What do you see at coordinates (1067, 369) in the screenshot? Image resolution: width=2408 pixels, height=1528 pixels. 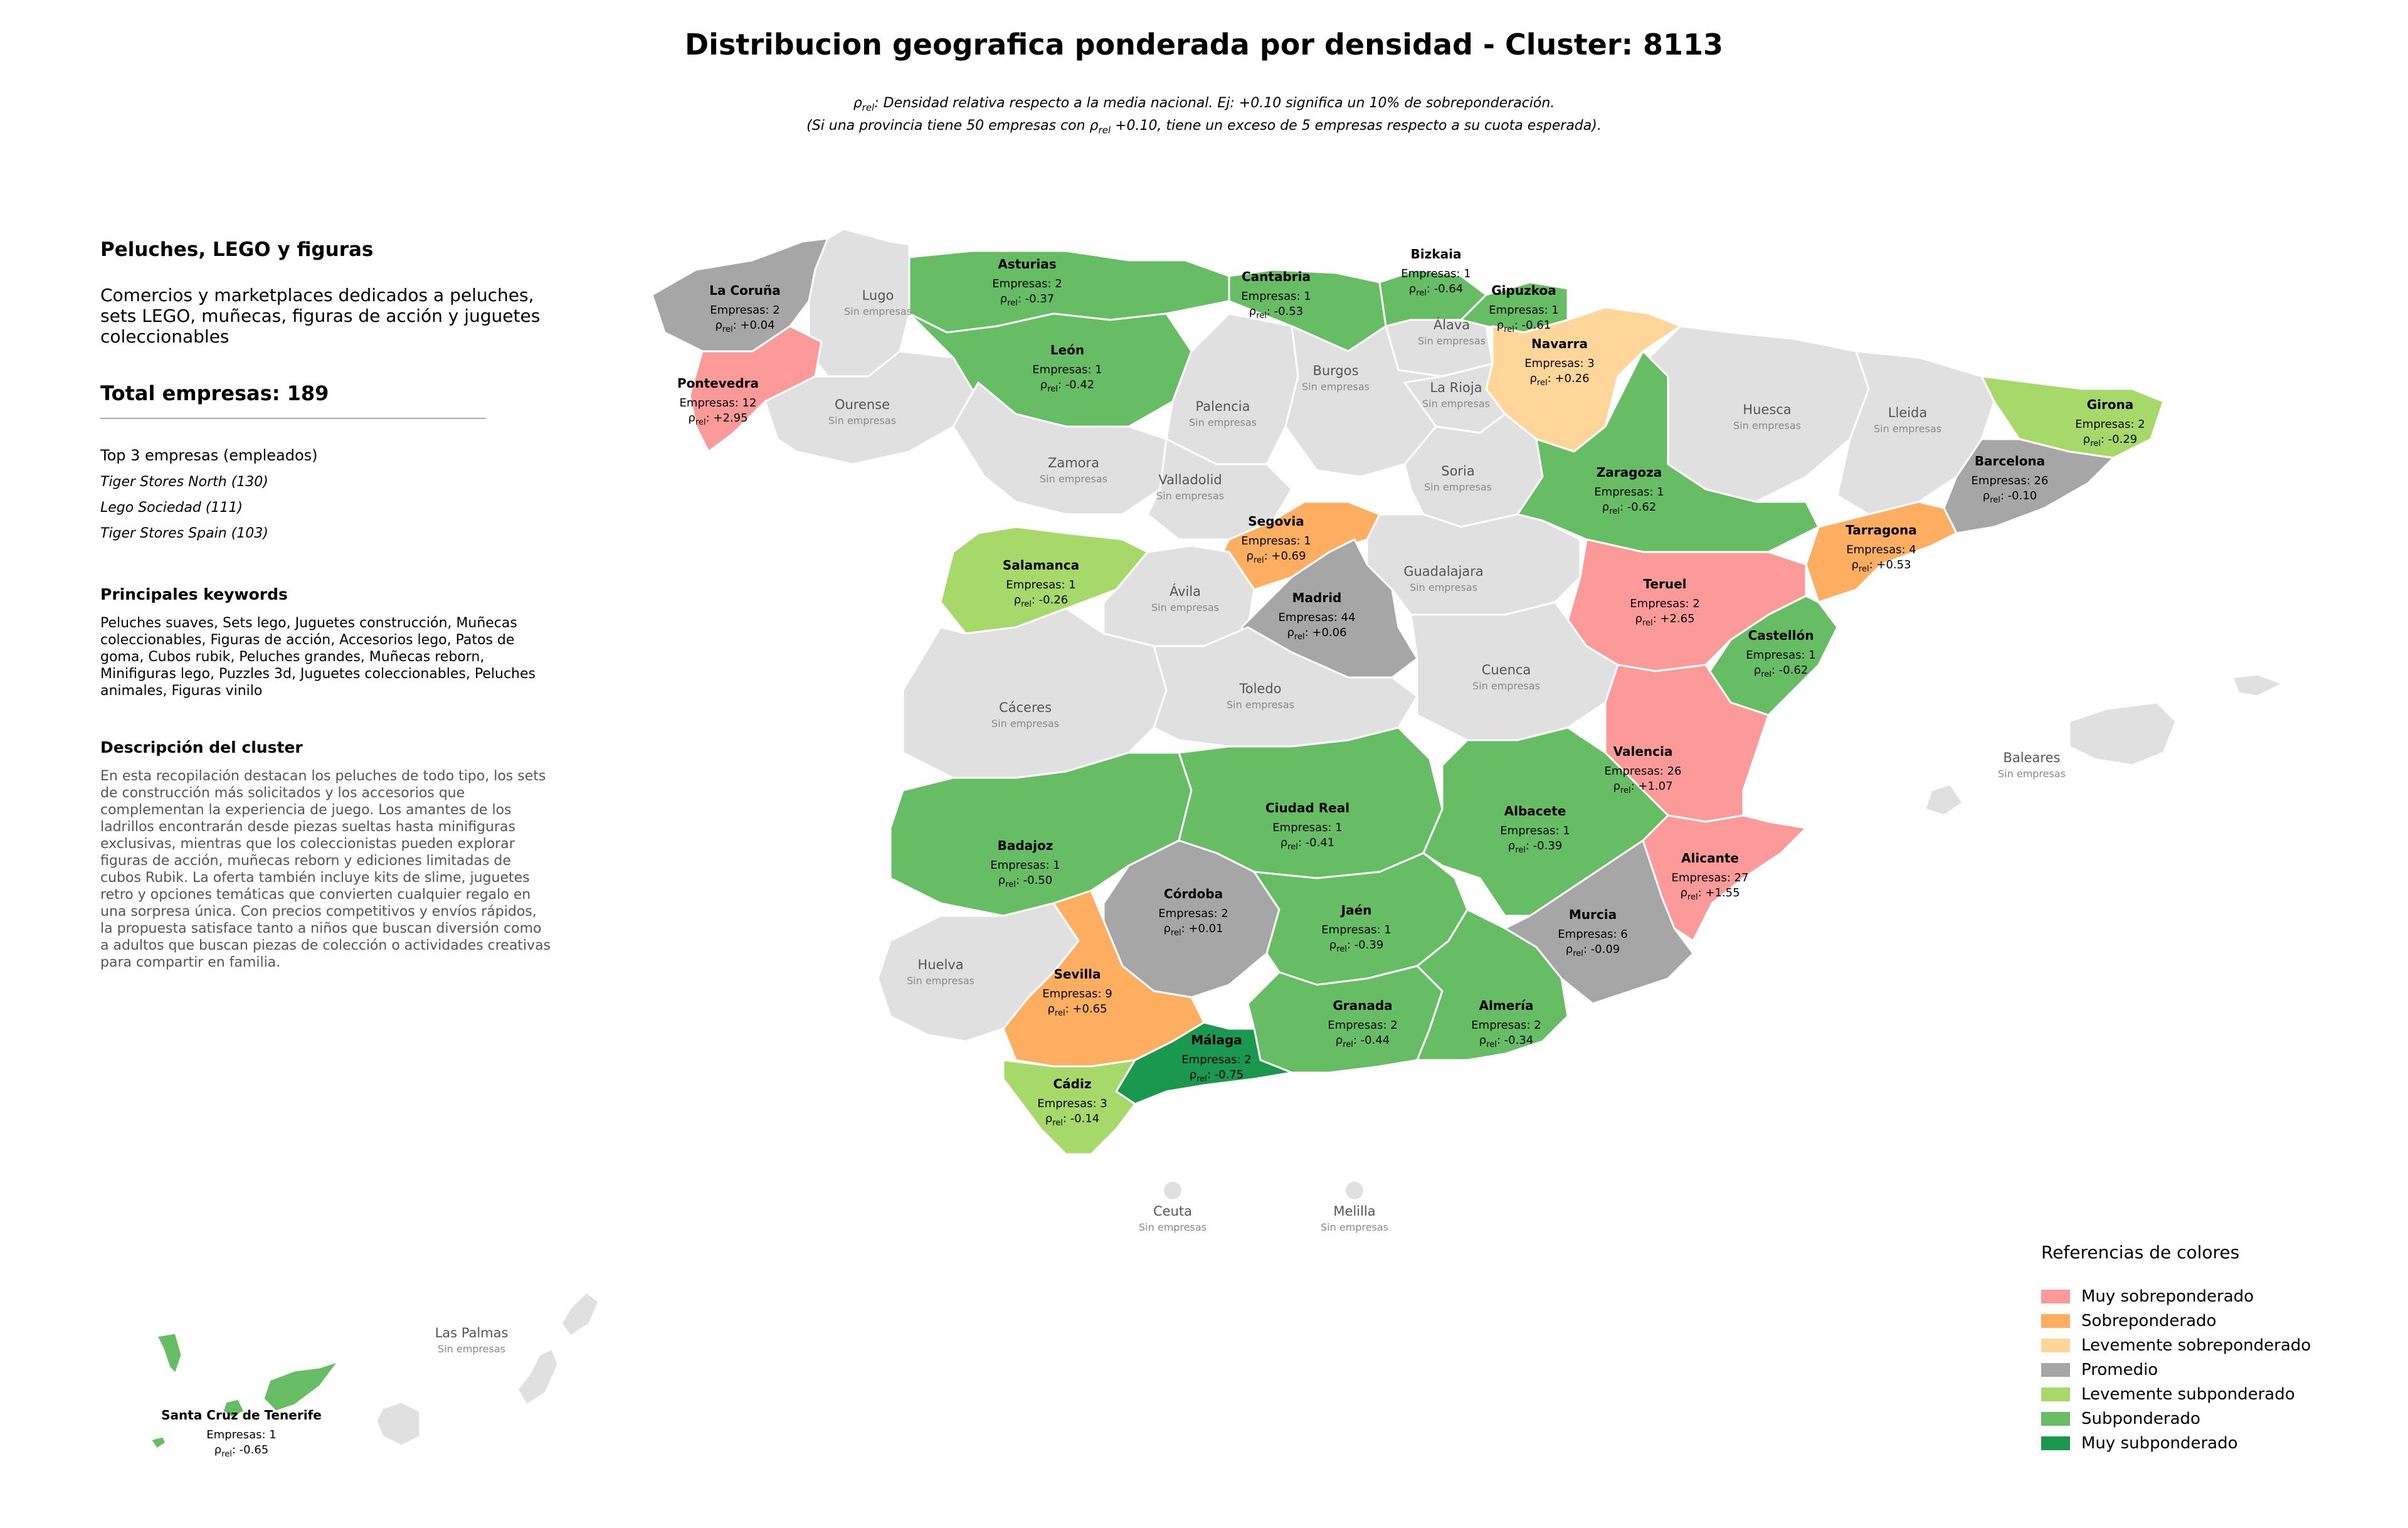 I see `province-count-leon: Empresas: 1` at bounding box center [1067, 369].